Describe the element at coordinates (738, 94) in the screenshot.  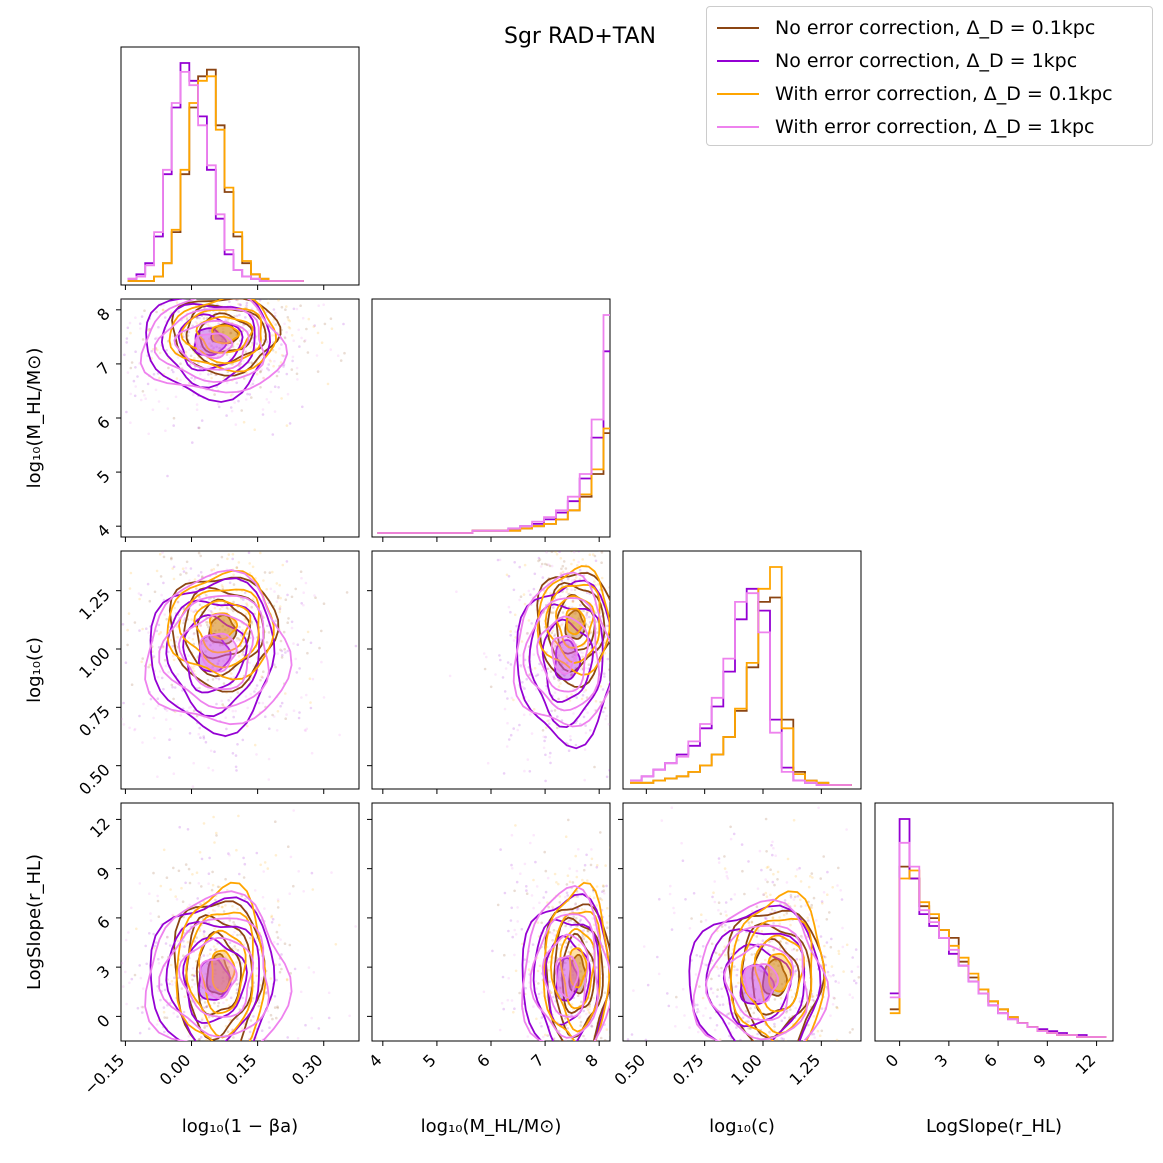
I see `legend-swatch` at that location.